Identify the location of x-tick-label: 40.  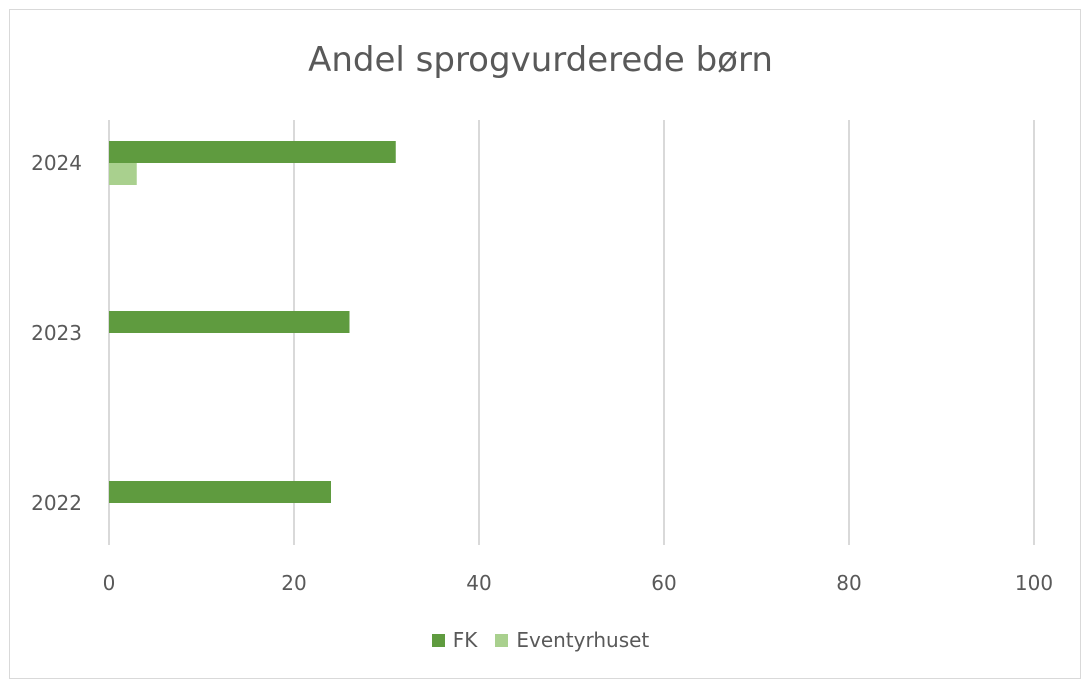
(478, 583).